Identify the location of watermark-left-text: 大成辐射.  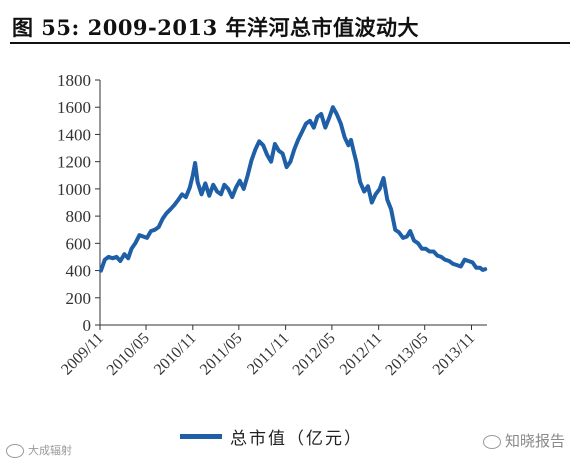
(50, 450).